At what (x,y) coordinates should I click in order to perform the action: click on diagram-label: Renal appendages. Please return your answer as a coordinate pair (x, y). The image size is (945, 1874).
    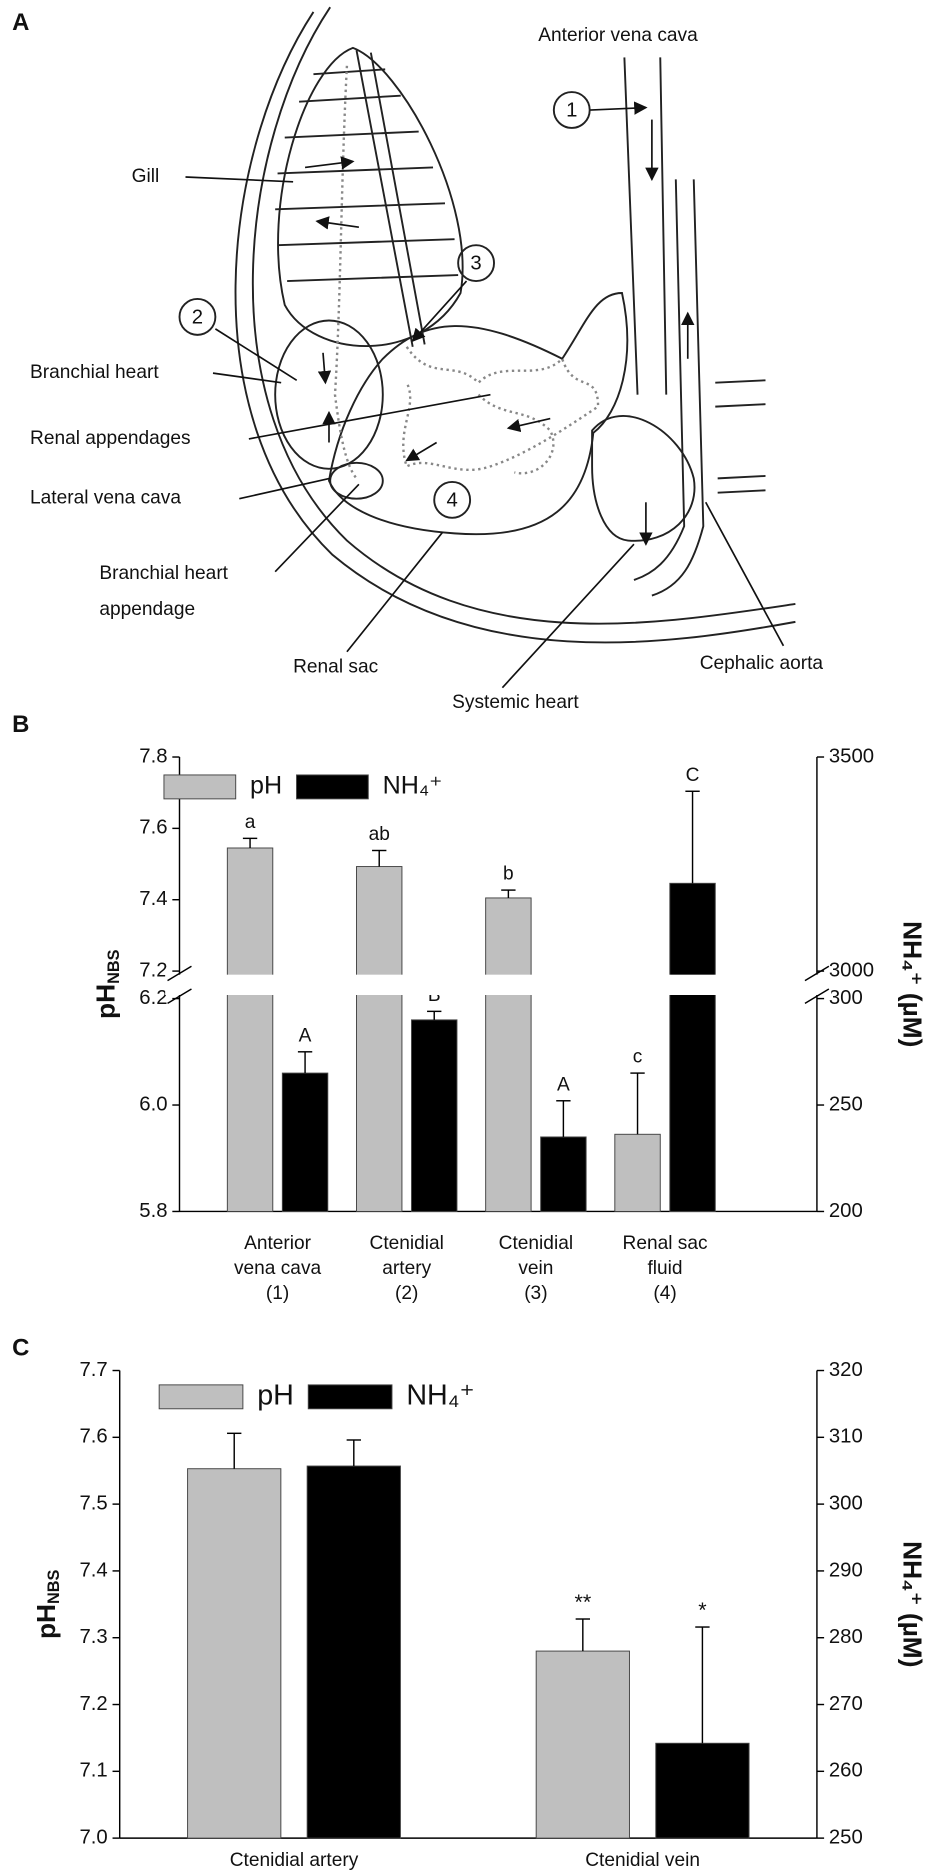
    Looking at the image, I should click on (110, 438).